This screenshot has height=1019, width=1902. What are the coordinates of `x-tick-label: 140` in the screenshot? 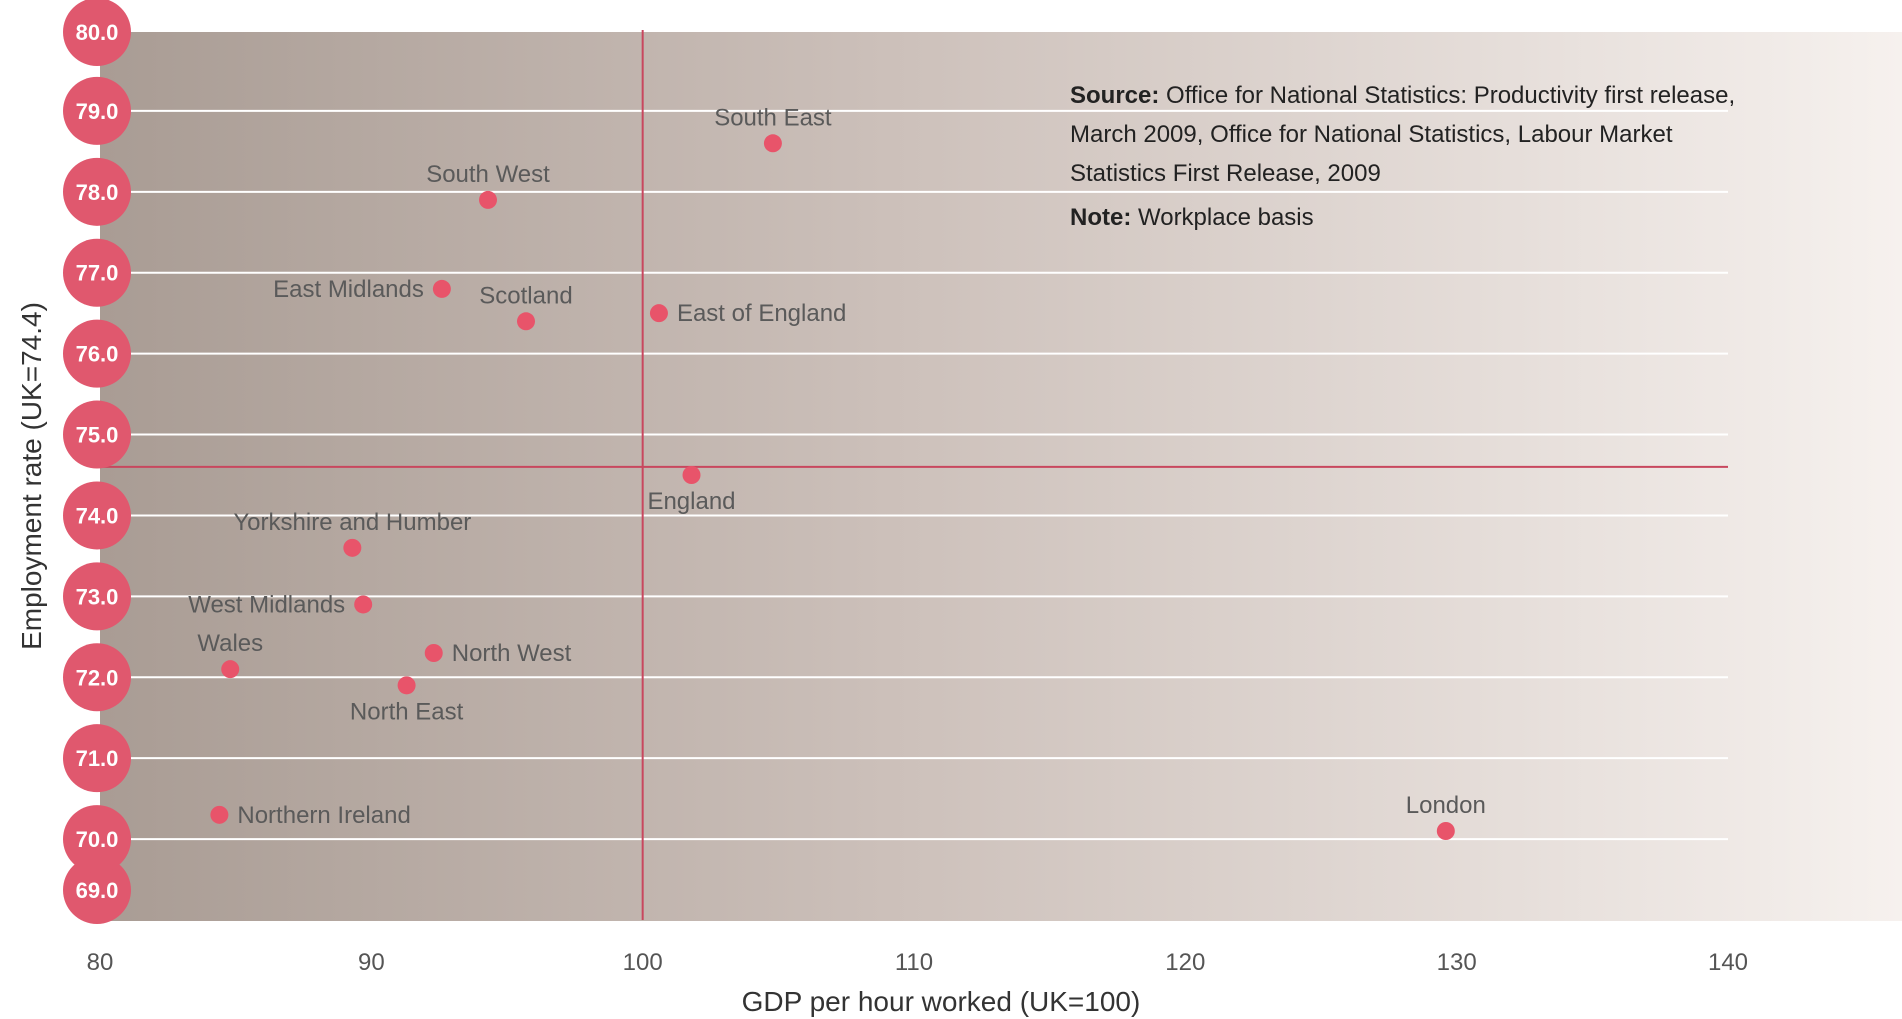 It's located at (1728, 962).